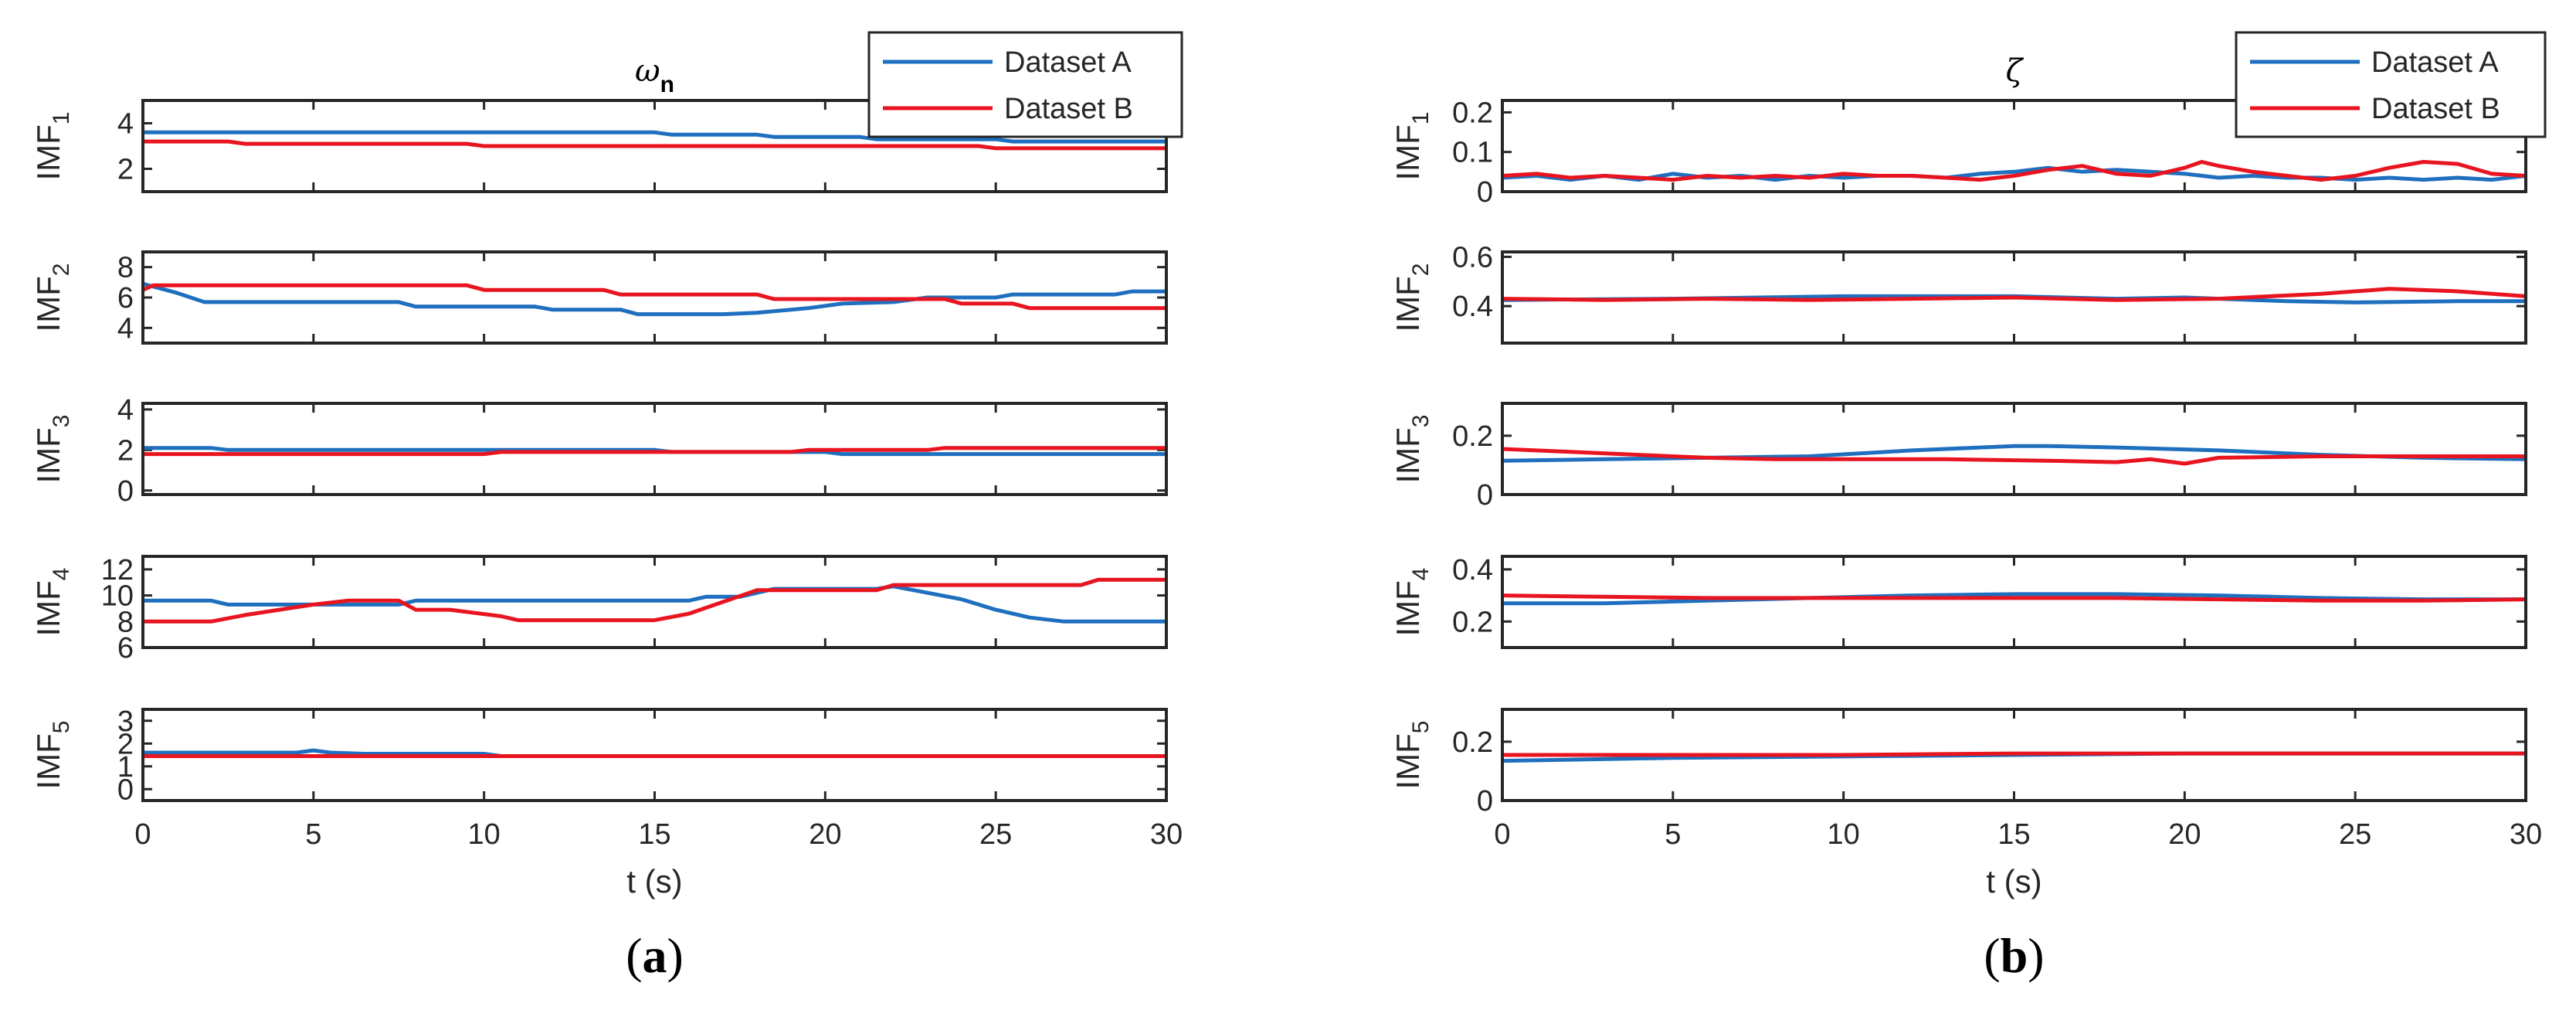 Image resolution: width=2576 pixels, height=1020 pixels. I want to click on y-tick-label: 0.6, so click(1473, 257).